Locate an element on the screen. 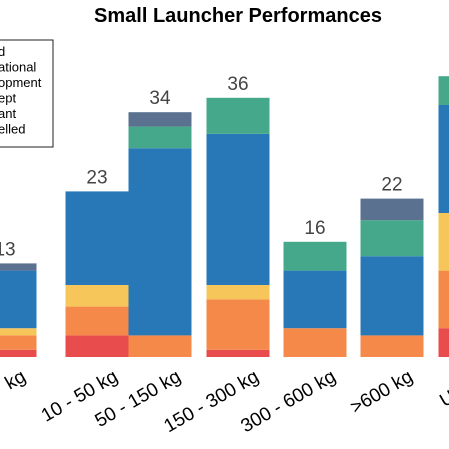 This screenshot has height=449, width=449. legend-entry: ant is located at coordinates (8, 113).